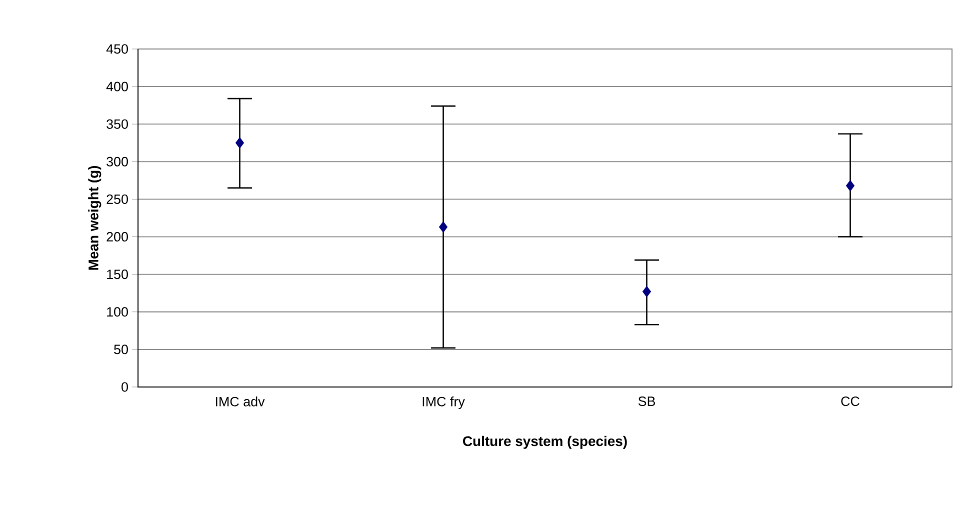 Image resolution: width=961 pixels, height=510 pixels. I want to click on y-tick-label: 200, so click(117, 237).